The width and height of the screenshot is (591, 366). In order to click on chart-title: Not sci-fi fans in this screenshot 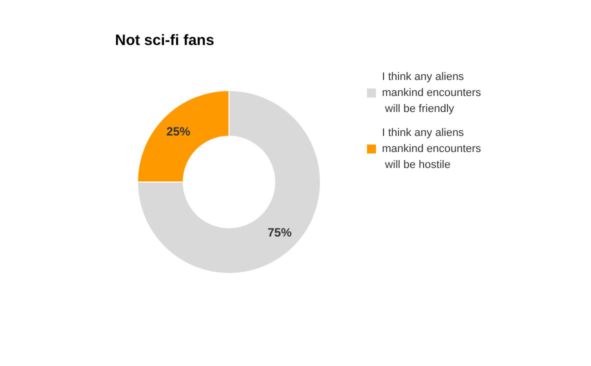, I will do `click(164, 40)`.